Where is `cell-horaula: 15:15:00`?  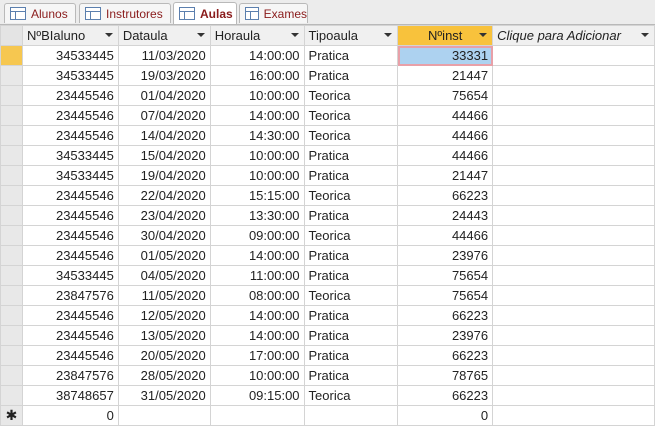
cell-horaula: 15:15:00 is located at coordinates (257, 195).